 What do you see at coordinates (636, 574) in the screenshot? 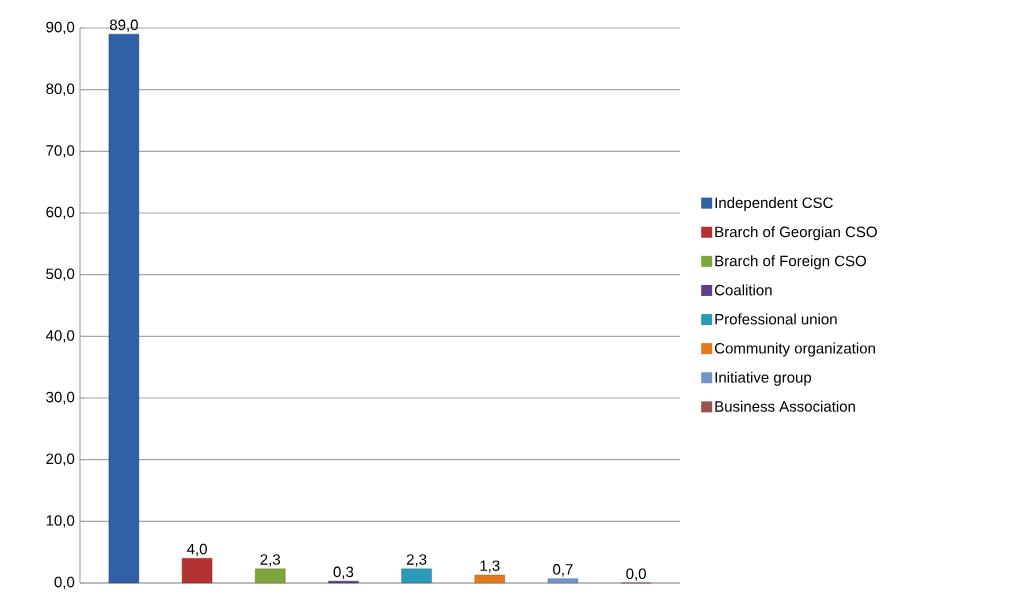
I see `data-label: 0,0` at bounding box center [636, 574].